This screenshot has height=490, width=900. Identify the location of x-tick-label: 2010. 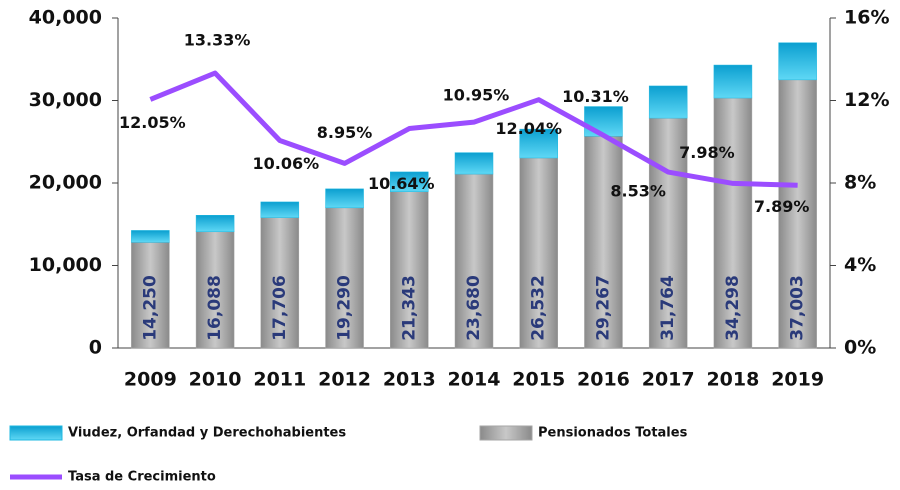
(215, 380).